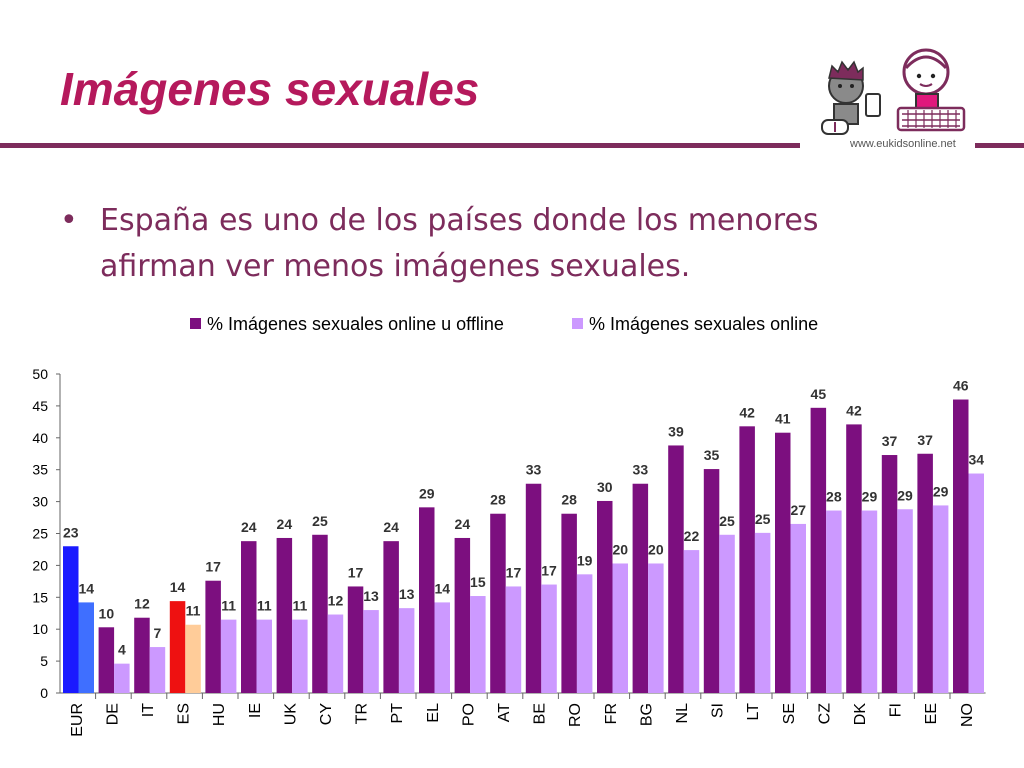 The image size is (1024, 768). I want to click on x-tick-label: IE, so click(255, 710).